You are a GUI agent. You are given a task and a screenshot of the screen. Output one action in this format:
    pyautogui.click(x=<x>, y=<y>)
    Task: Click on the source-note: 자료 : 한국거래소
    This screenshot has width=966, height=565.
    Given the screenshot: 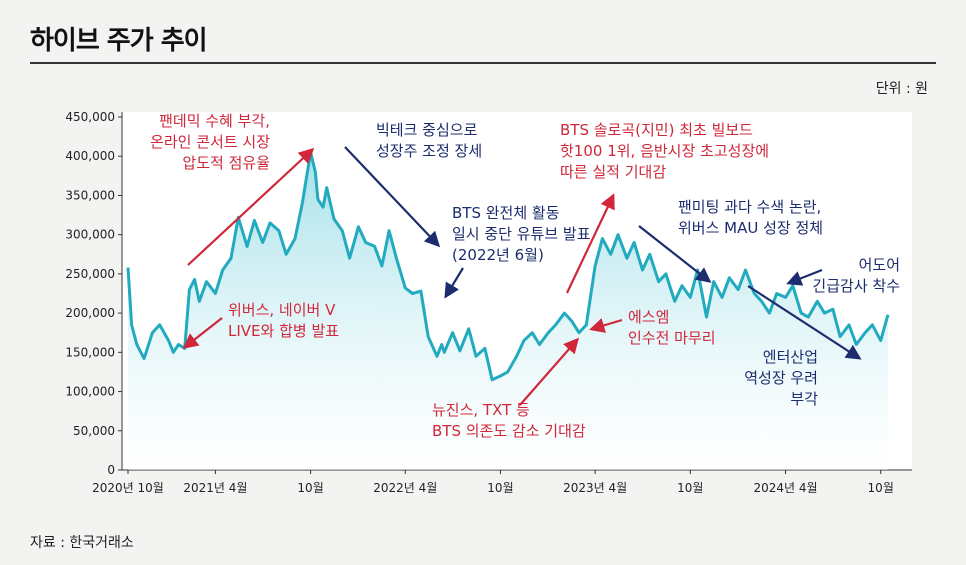 What is the action you would take?
    pyautogui.click(x=82, y=543)
    